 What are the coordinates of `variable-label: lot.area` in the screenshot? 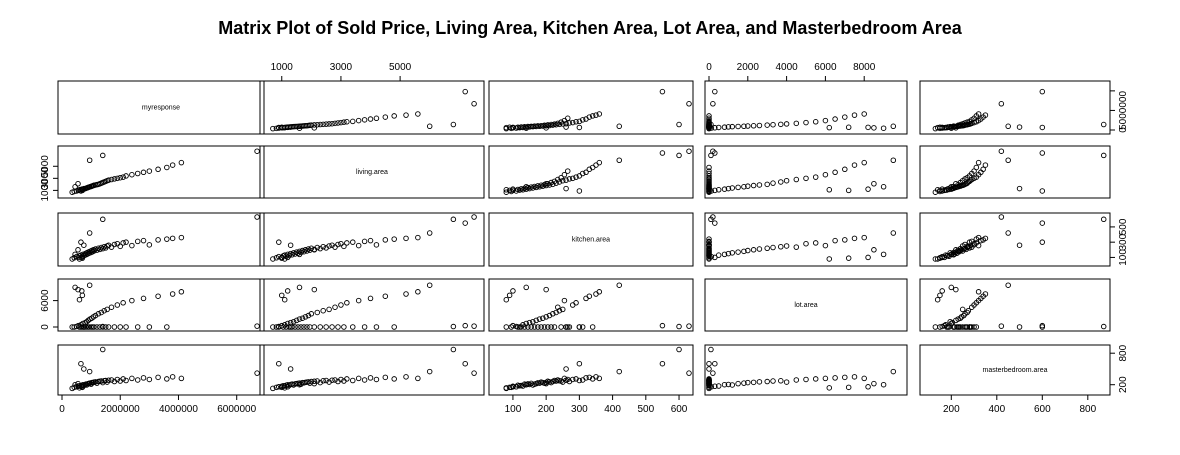 It's located at (805, 305).